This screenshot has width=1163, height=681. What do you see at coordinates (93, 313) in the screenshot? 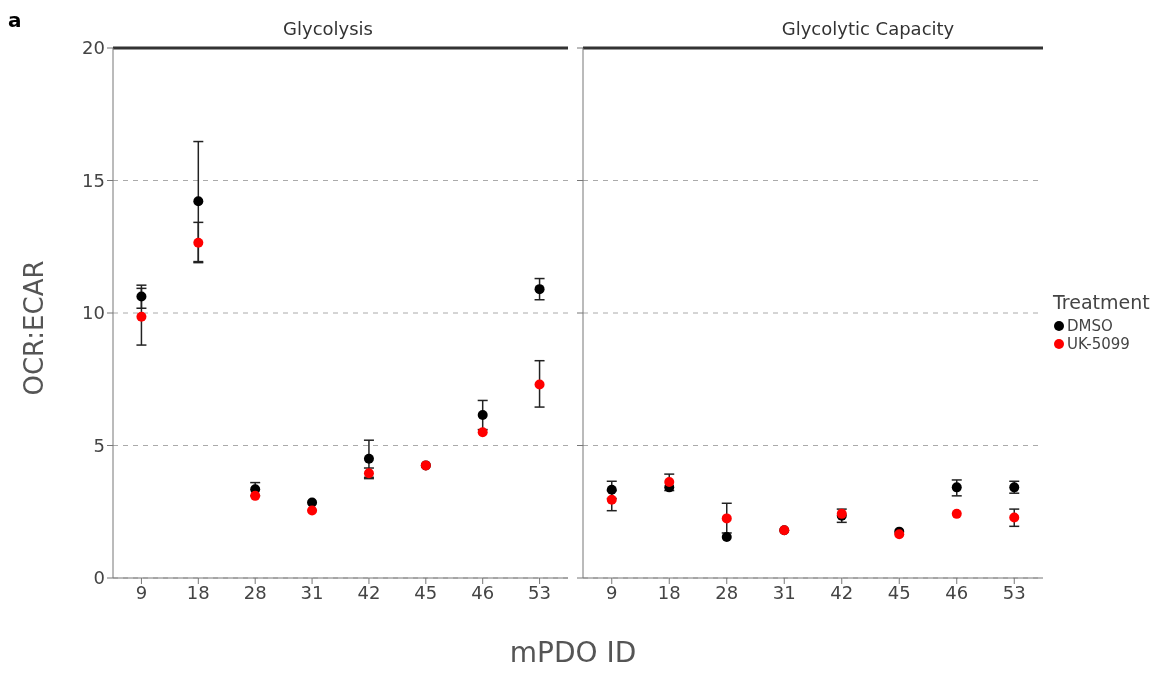
I see `y-tick-label: 10` at bounding box center [93, 313].